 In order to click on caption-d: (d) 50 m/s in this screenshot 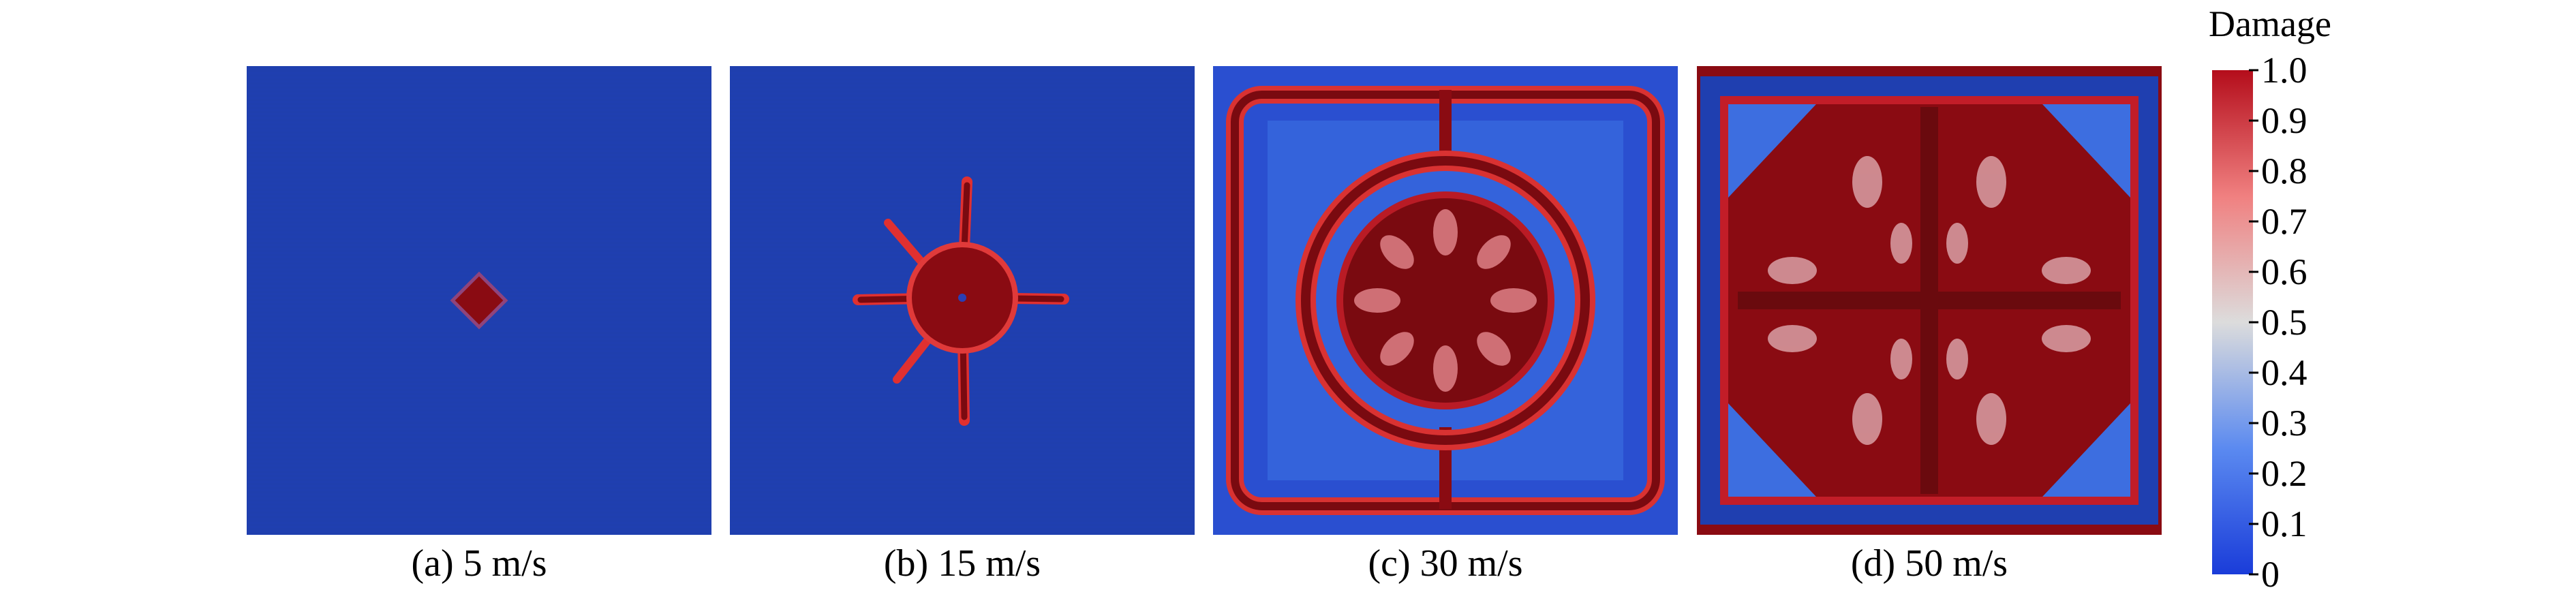, I will do `click(1929, 563)`.